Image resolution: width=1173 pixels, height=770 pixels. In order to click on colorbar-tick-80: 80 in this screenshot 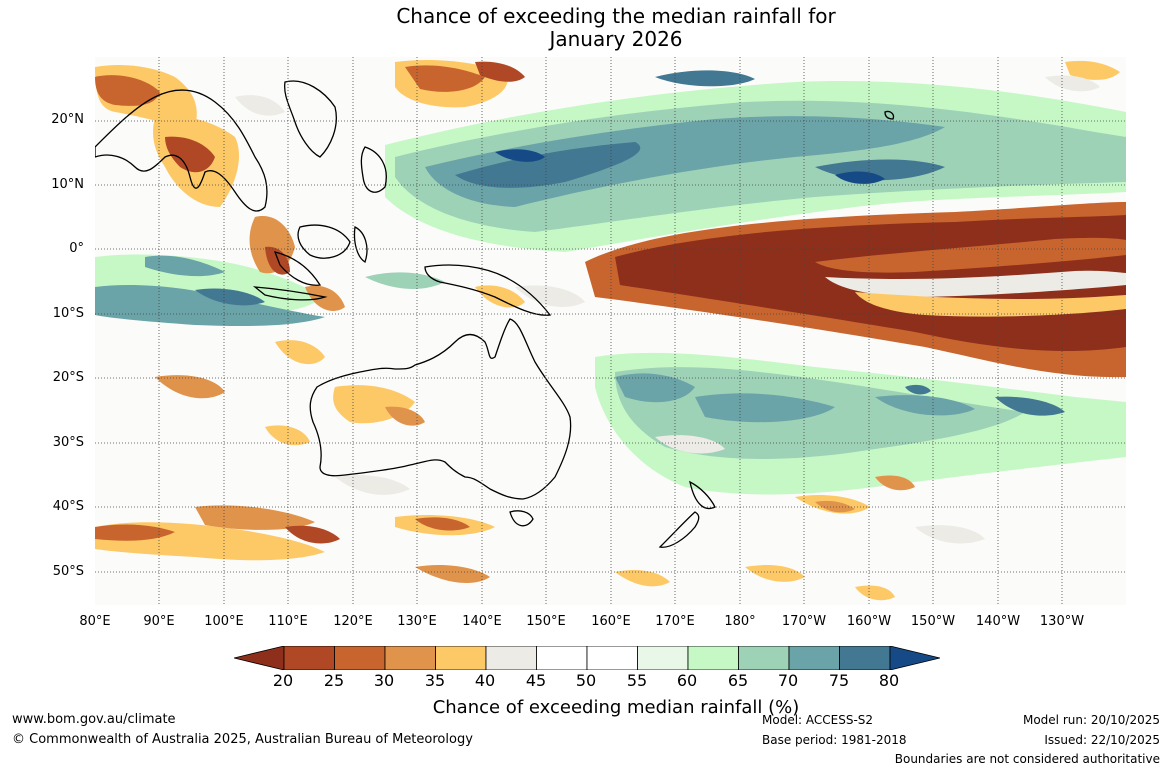, I will do `click(889, 680)`.